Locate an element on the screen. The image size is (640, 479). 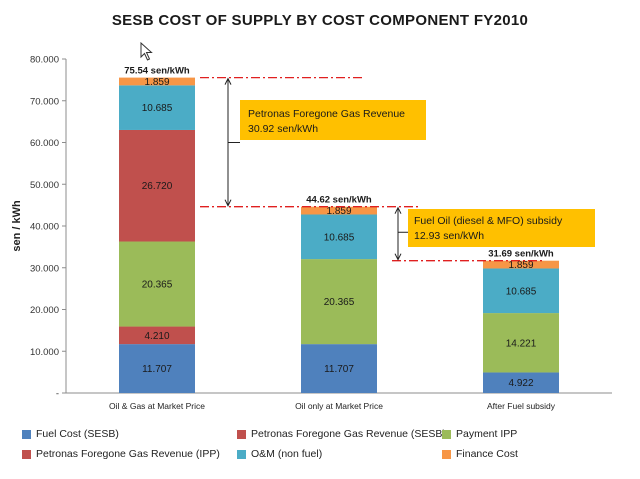
legend-item: Fuel Cost (SESB) is located at coordinates (70, 434).